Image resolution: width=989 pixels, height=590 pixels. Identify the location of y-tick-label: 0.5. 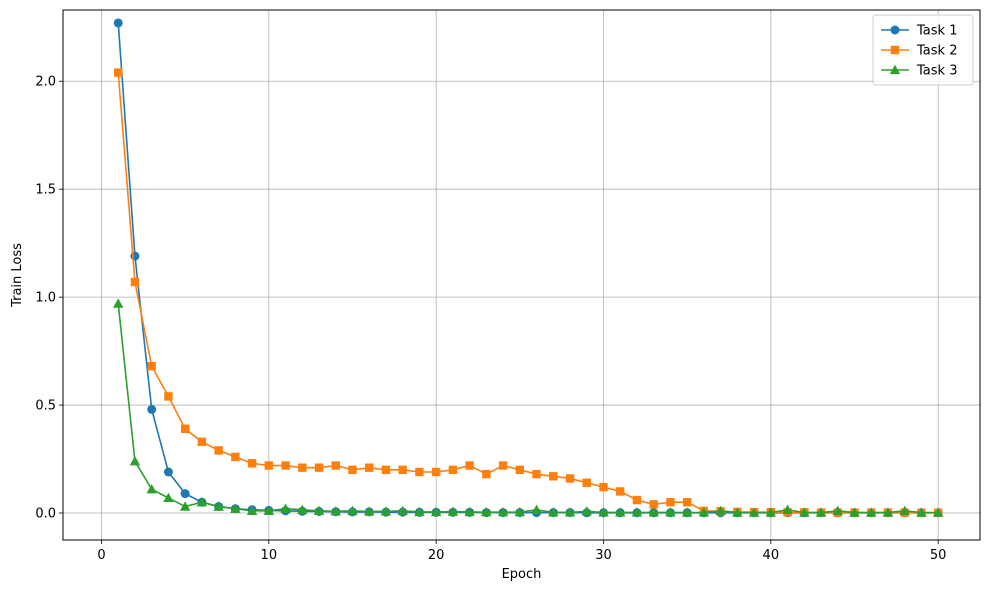
(45, 406).